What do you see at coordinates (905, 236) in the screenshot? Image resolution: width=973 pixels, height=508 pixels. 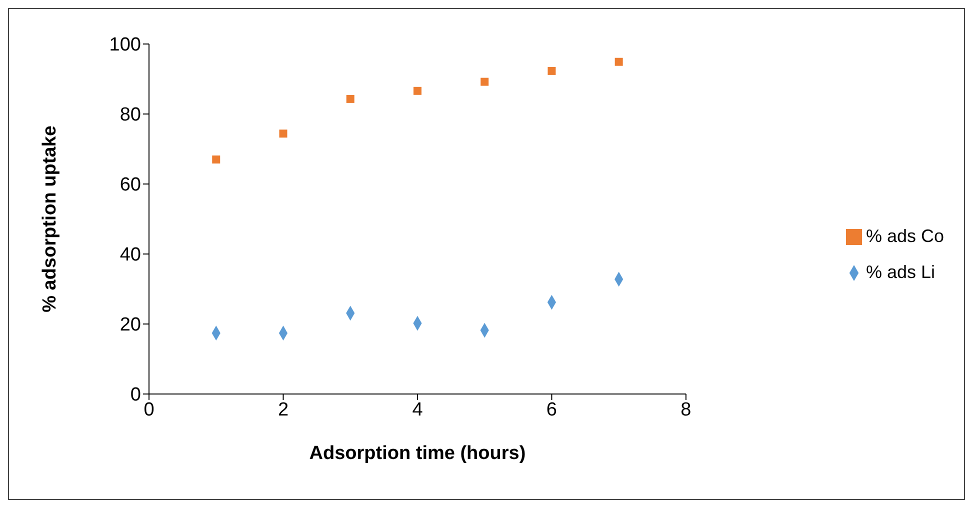 I see `legend-label: % ads Co` at bounding box center [905, 236].